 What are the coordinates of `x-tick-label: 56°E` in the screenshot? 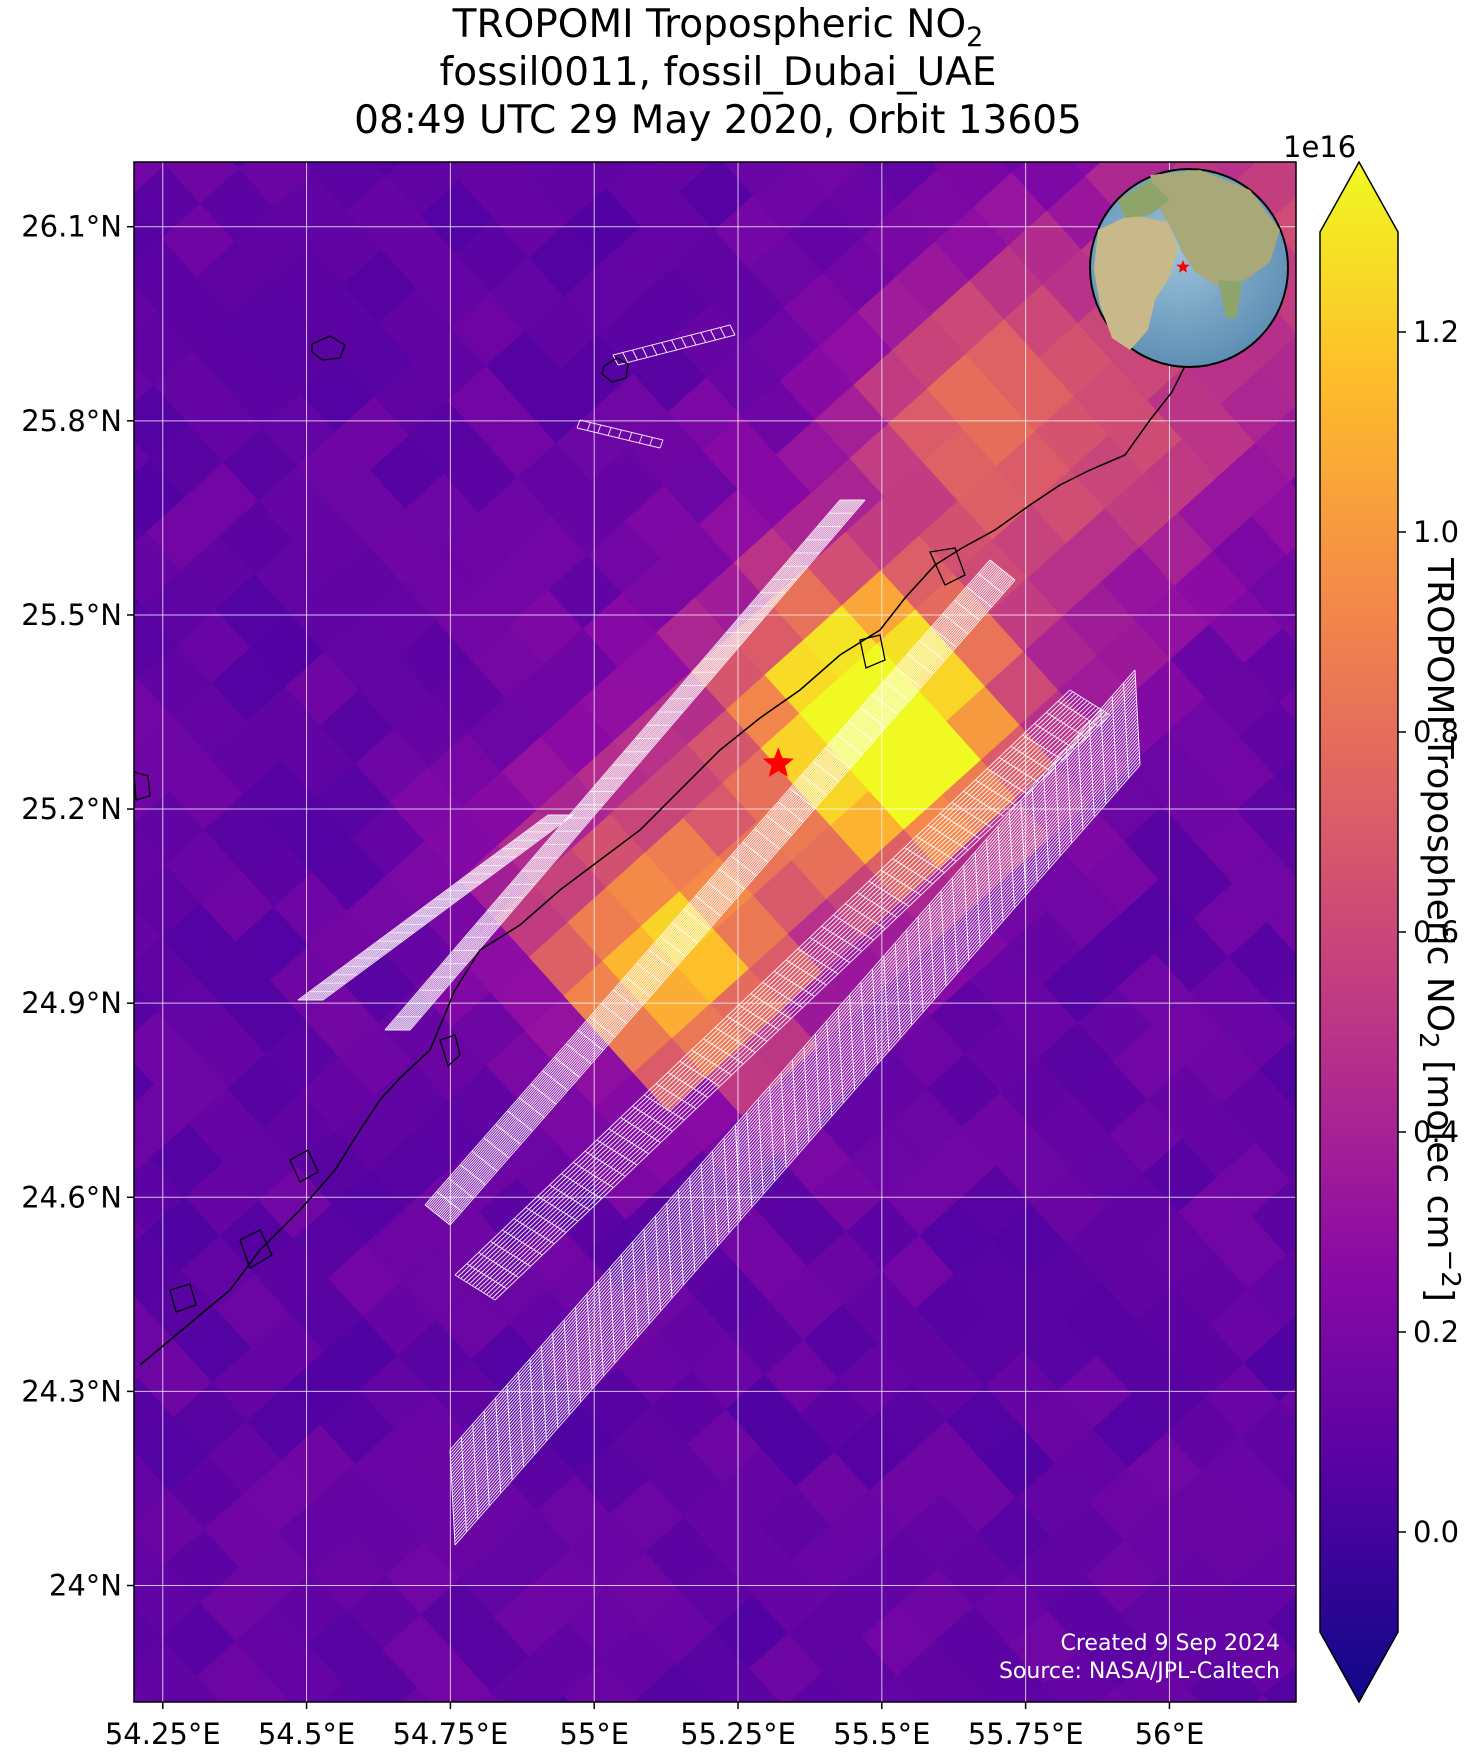 It's located at (1170, 1734).